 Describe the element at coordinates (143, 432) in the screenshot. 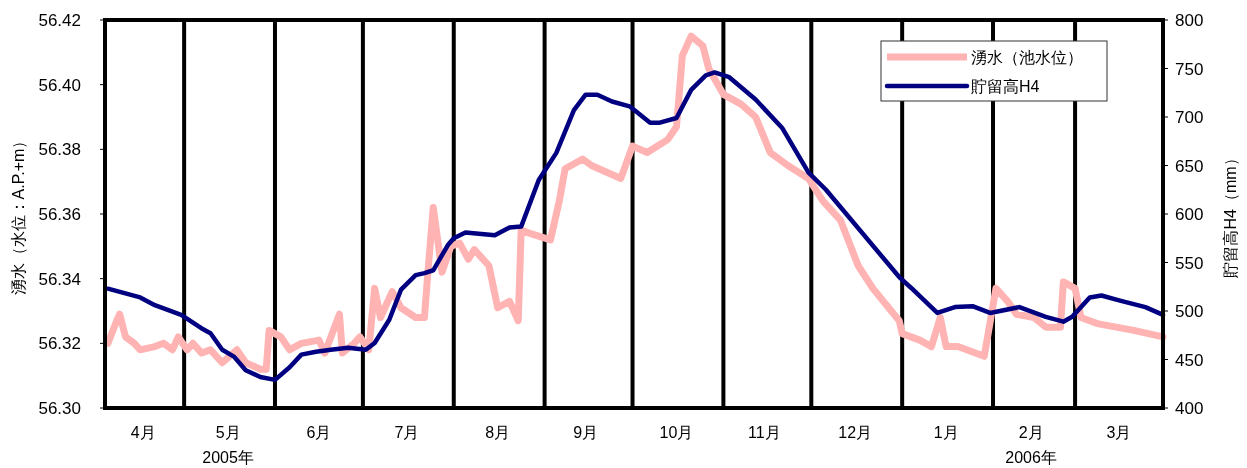

I see `x-tick-label: 4月` at that location.